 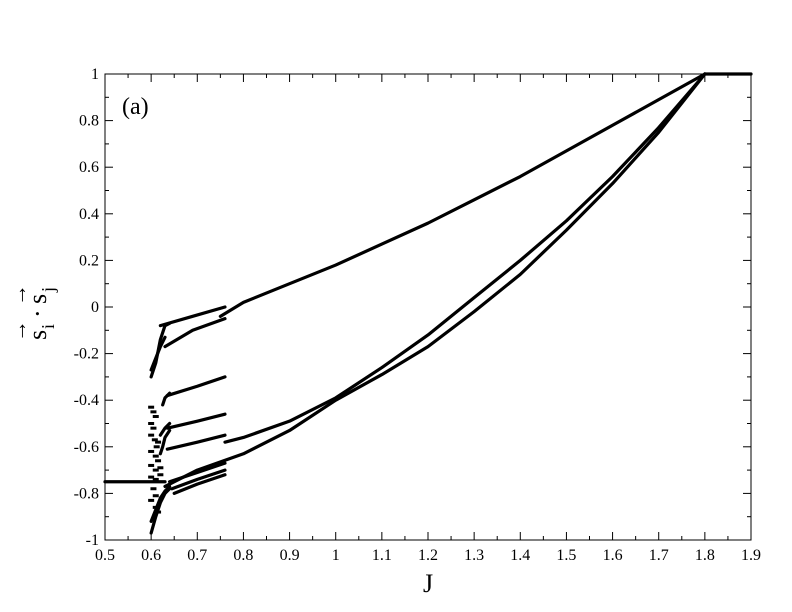 I want to click on y-tick-label: -0.8, so click(x=86, y=493).